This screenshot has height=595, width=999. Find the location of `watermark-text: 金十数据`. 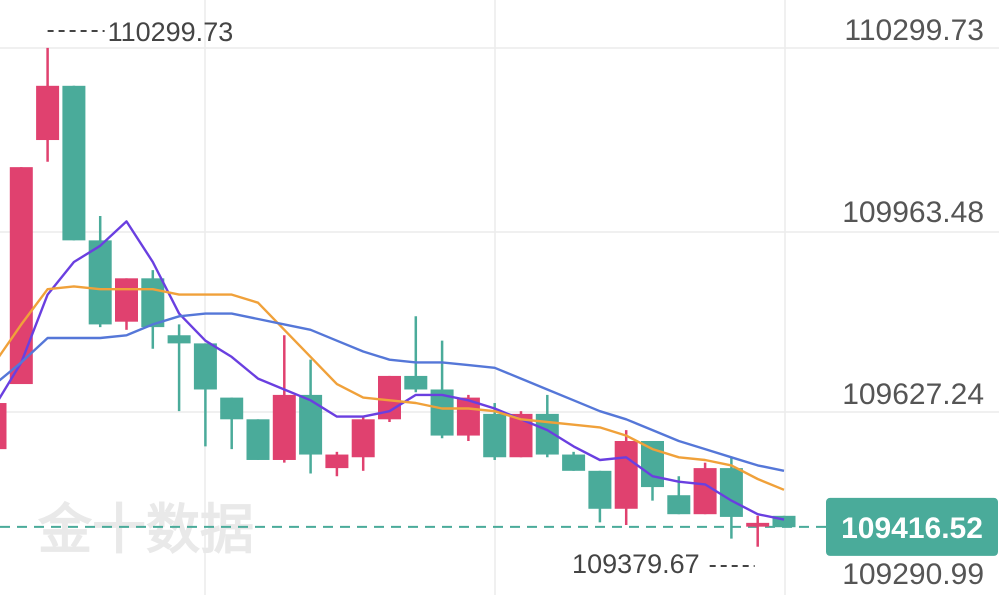

watermark-text: 金十数据 is located at coordinates (145, 529).